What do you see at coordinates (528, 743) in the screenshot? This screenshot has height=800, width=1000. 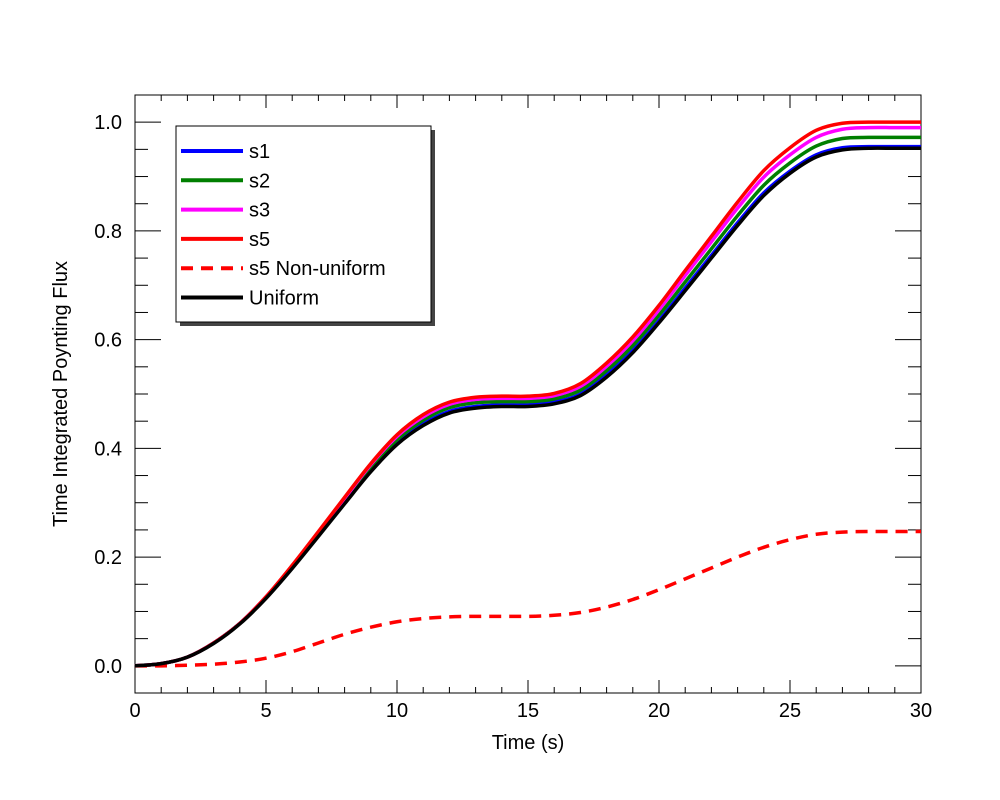 I see `x-axis-title: Time (s)` at bounding box center [528, 743].